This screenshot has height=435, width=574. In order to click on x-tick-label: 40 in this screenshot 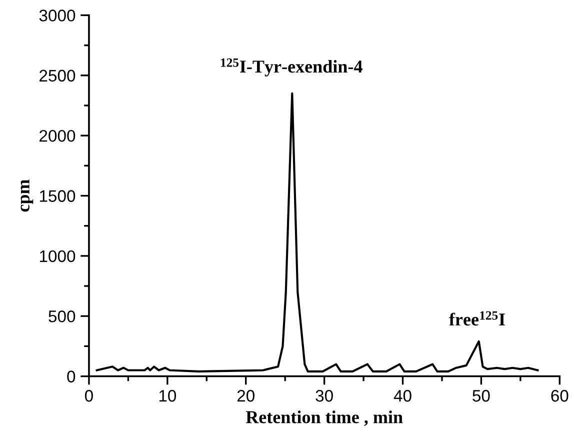, I will do `click(403, 396)`.